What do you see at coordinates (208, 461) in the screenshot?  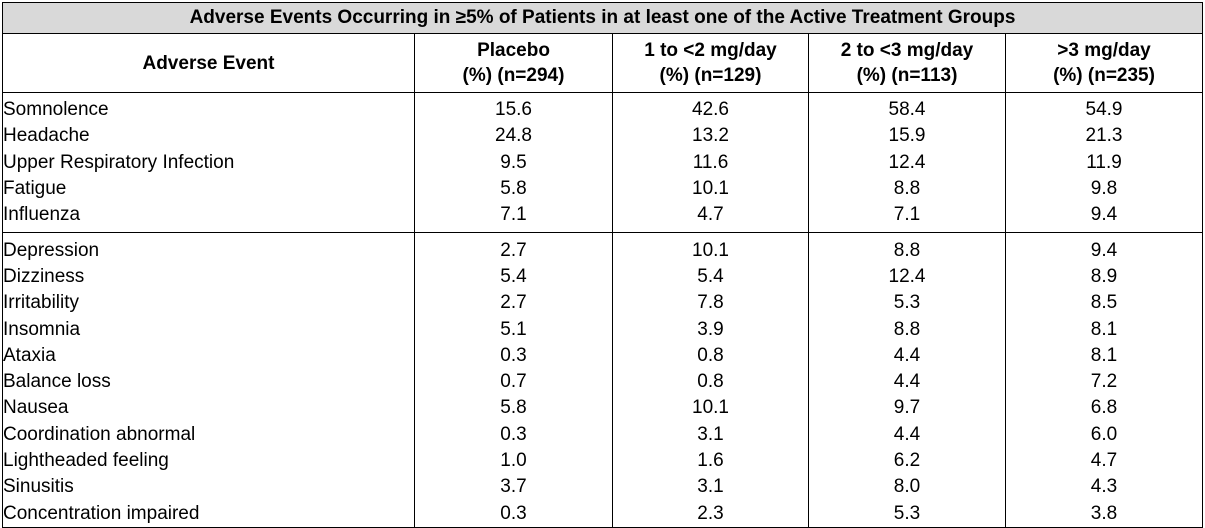 I see `adverse-event-name: Lightheaded feeling` at bounding box center [208, 461].